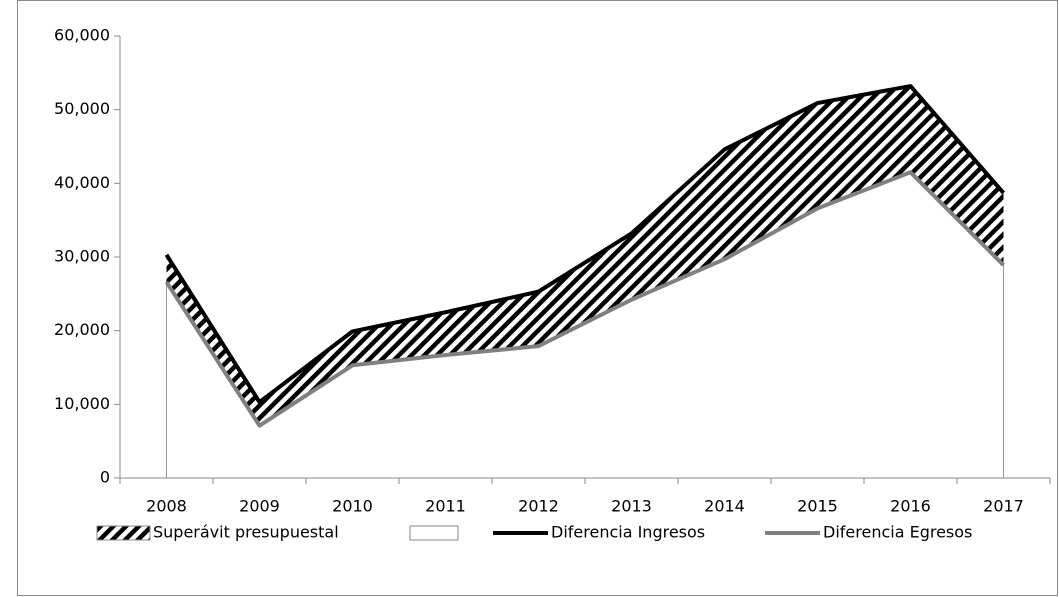 This screenshot has height=597, width=1059. What do you see at coordinates (259, 506) in the screenshot?
I see `x-tick-label: 2009` at bounding box center [259, 506].